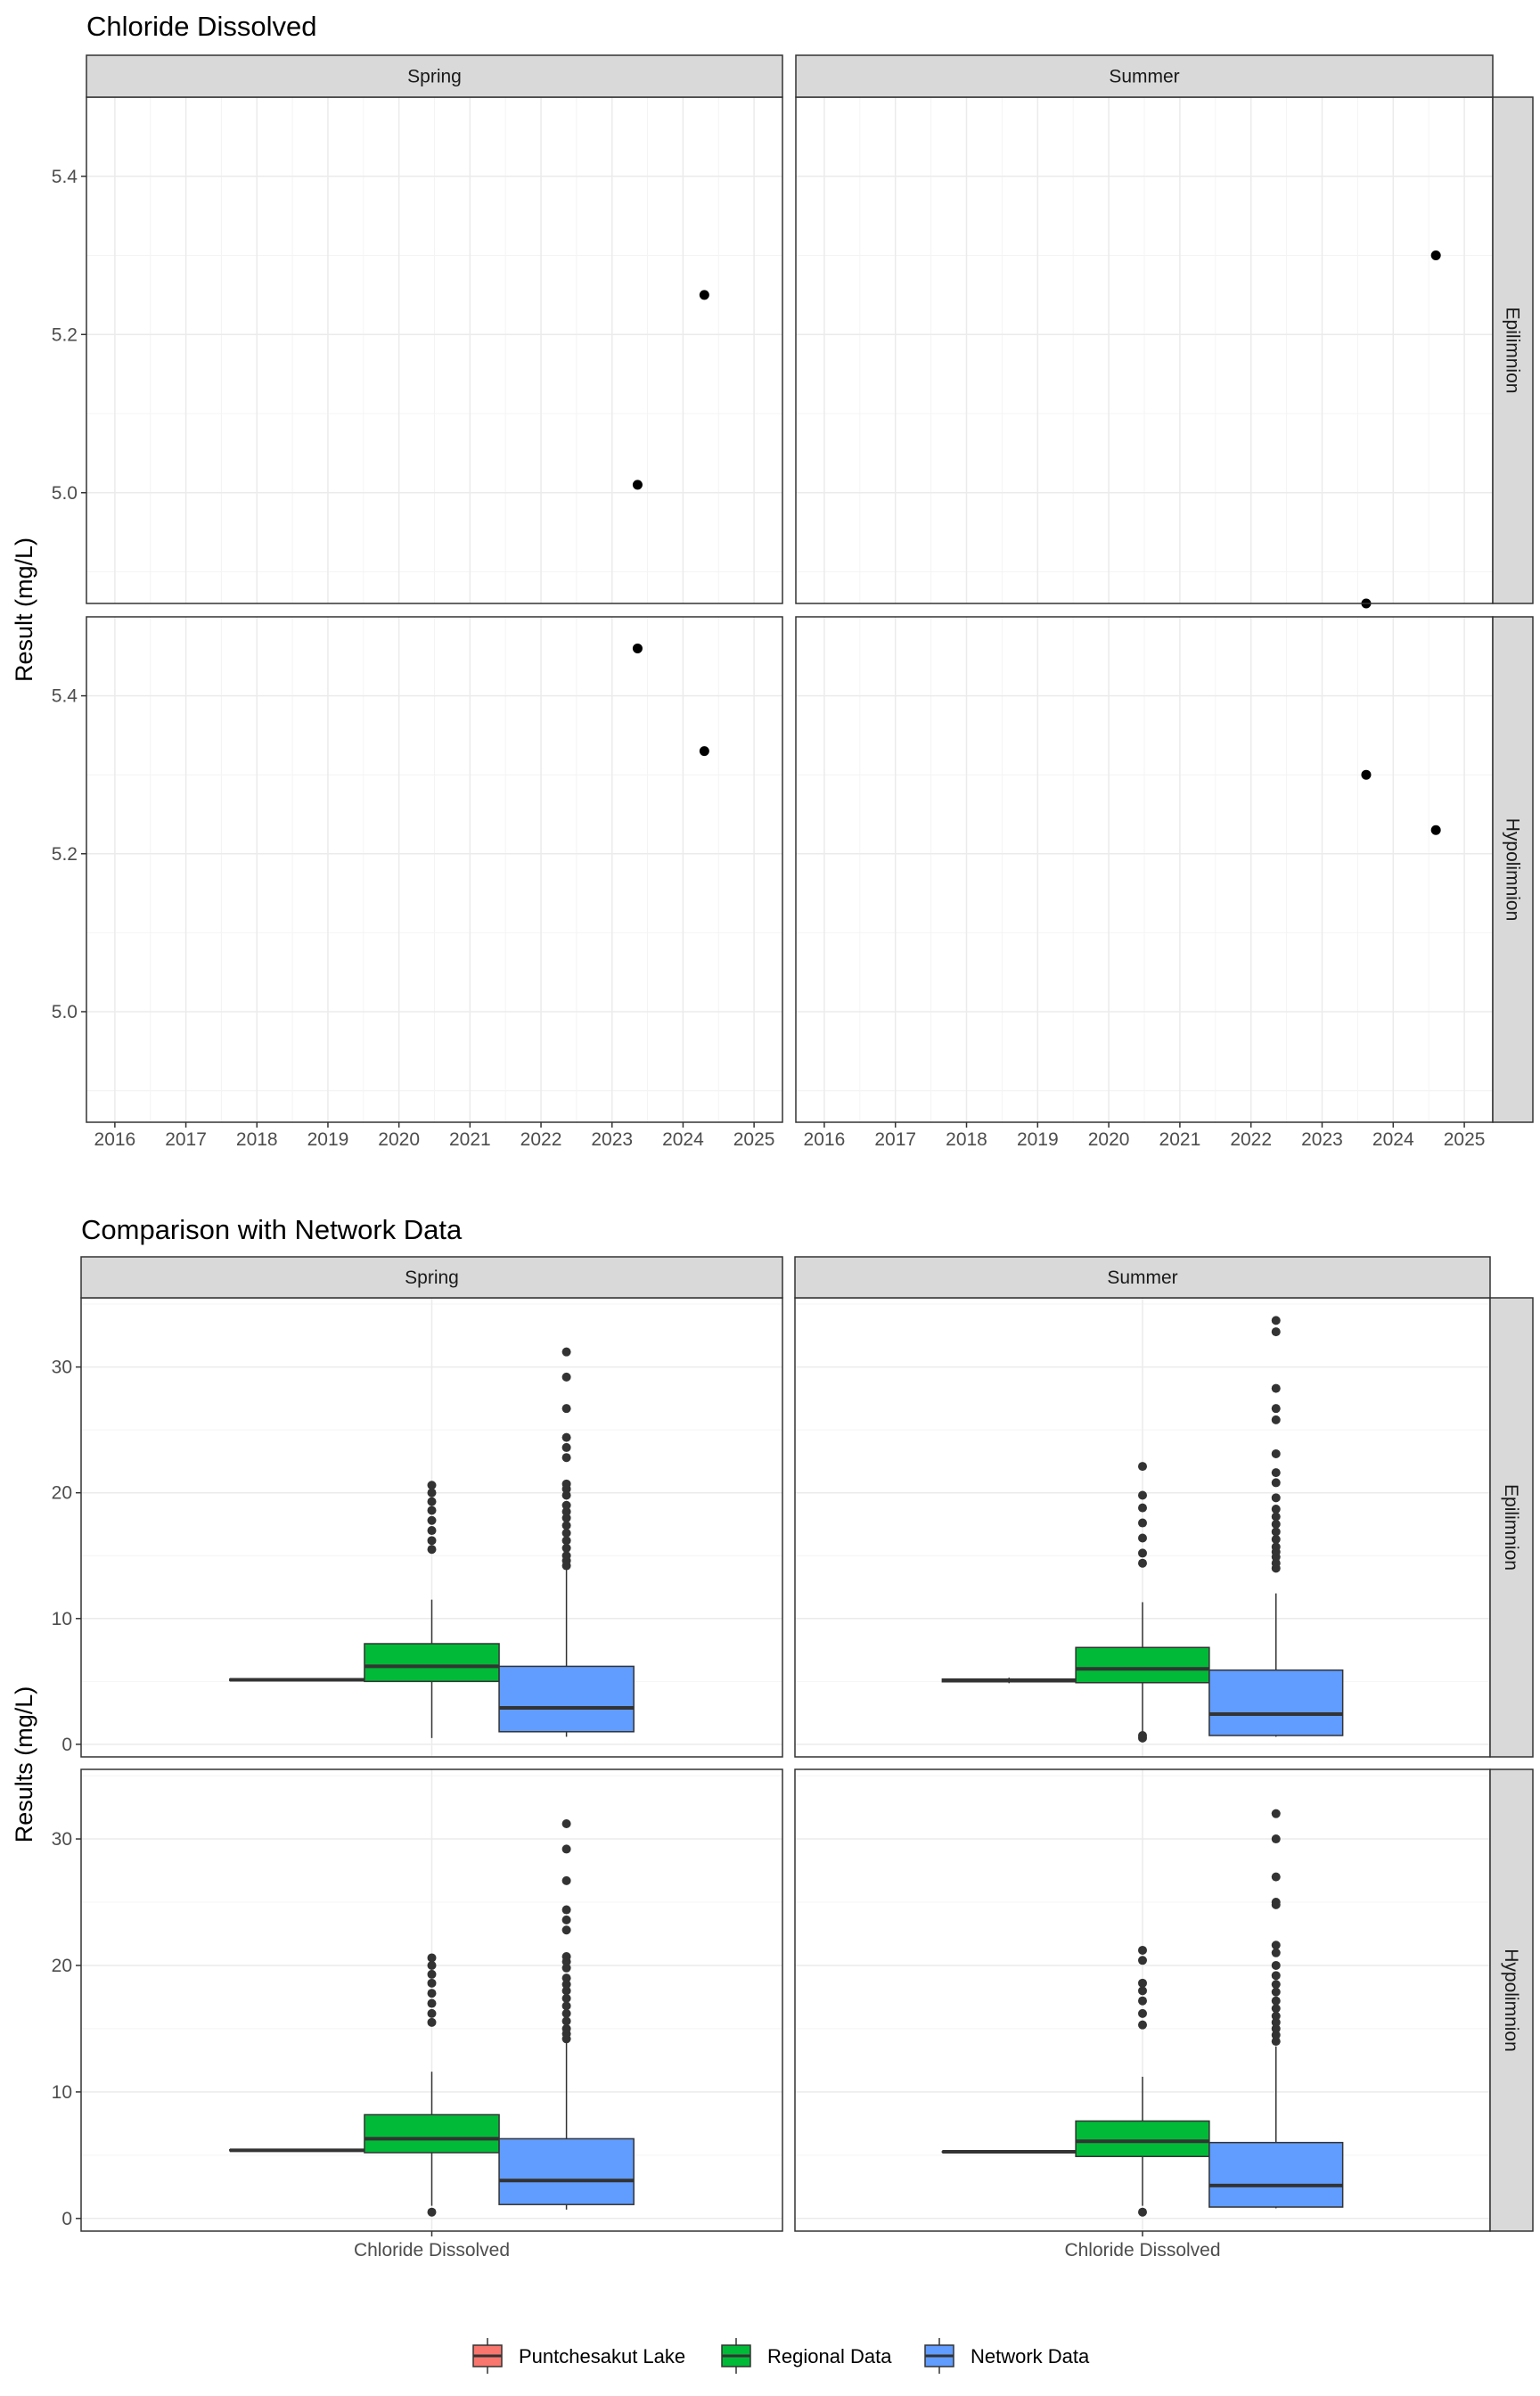  Describe the element at coordinates (434, 350) in the screenshot. I see `panel-spring-epilimnion` at that location.